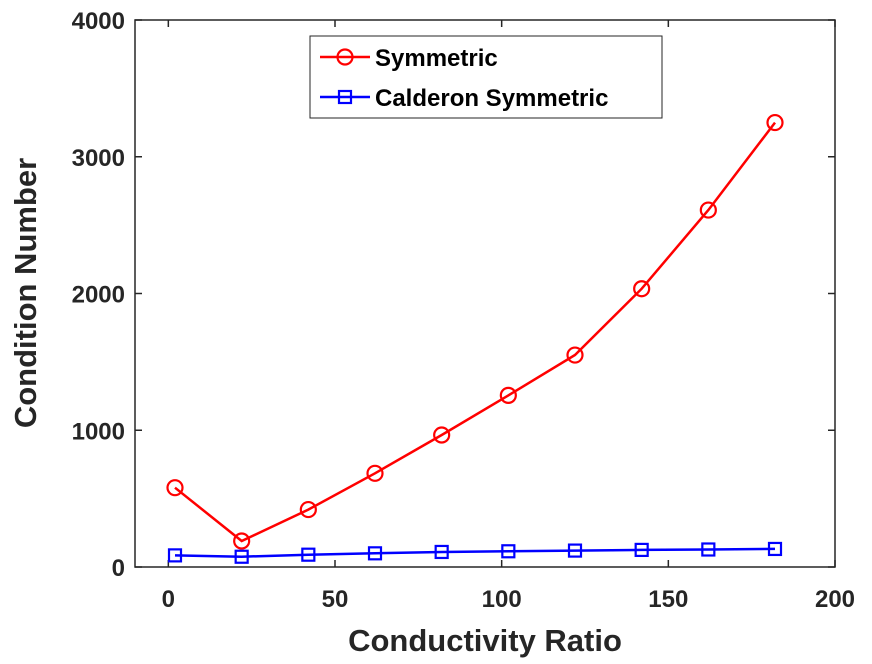 This screenshot has width=872, height=664. I want to click on x-axis-title: Conductivity Ratio, so click(485, 640).